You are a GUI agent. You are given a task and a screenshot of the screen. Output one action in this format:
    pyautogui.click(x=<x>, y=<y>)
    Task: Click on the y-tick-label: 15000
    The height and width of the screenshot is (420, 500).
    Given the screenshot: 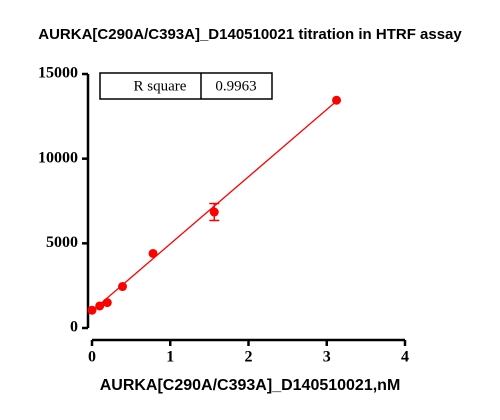 What is the action you would take?
    pyautogui.click(x=58, y=73)
    